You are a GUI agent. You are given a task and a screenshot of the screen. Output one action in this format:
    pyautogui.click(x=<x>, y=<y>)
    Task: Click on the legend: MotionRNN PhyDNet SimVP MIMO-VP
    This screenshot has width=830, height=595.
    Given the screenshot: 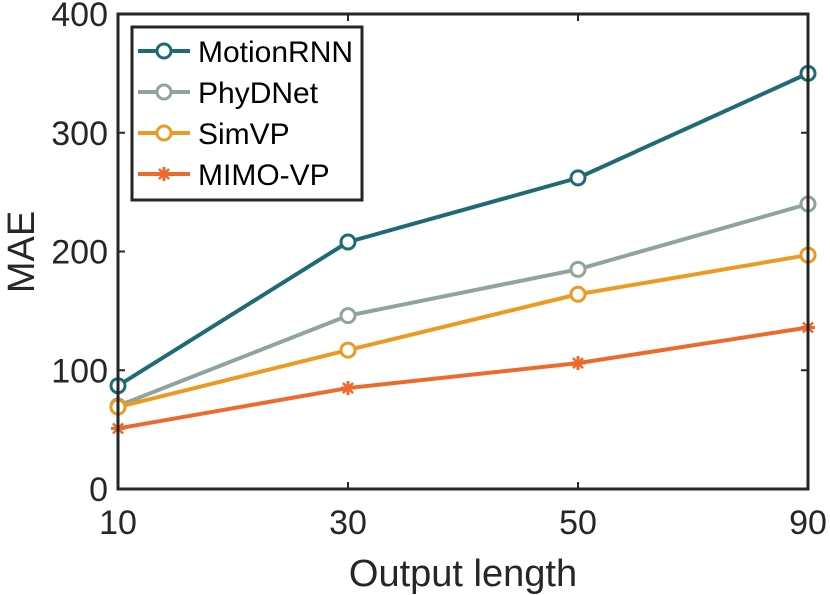 What is the action you would take?
    pyautogui.click(x=247, y=113)
    